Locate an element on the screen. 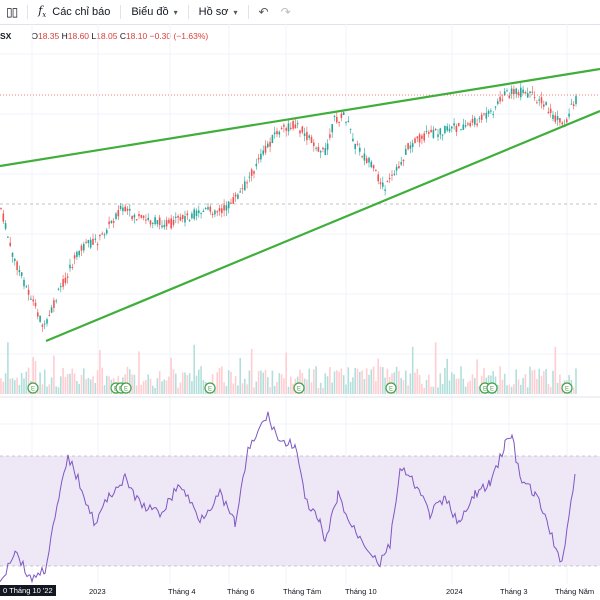 The width and height of the screenshot is (600, 600). close-label: C is located at coordinates (122, 36).